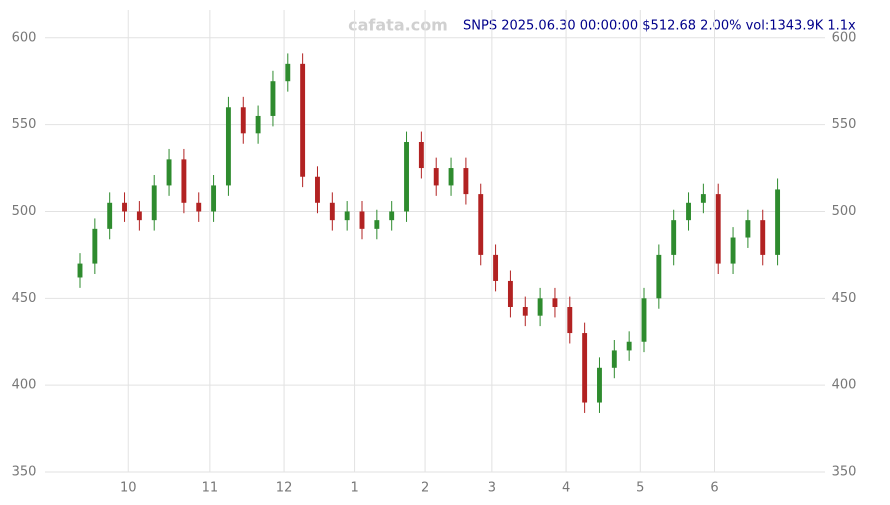 This screenshot has width=890, height=505. Describe the element at coordinates (210, 488) in the screenshot. I see `x-tick-label: 11` at that location.